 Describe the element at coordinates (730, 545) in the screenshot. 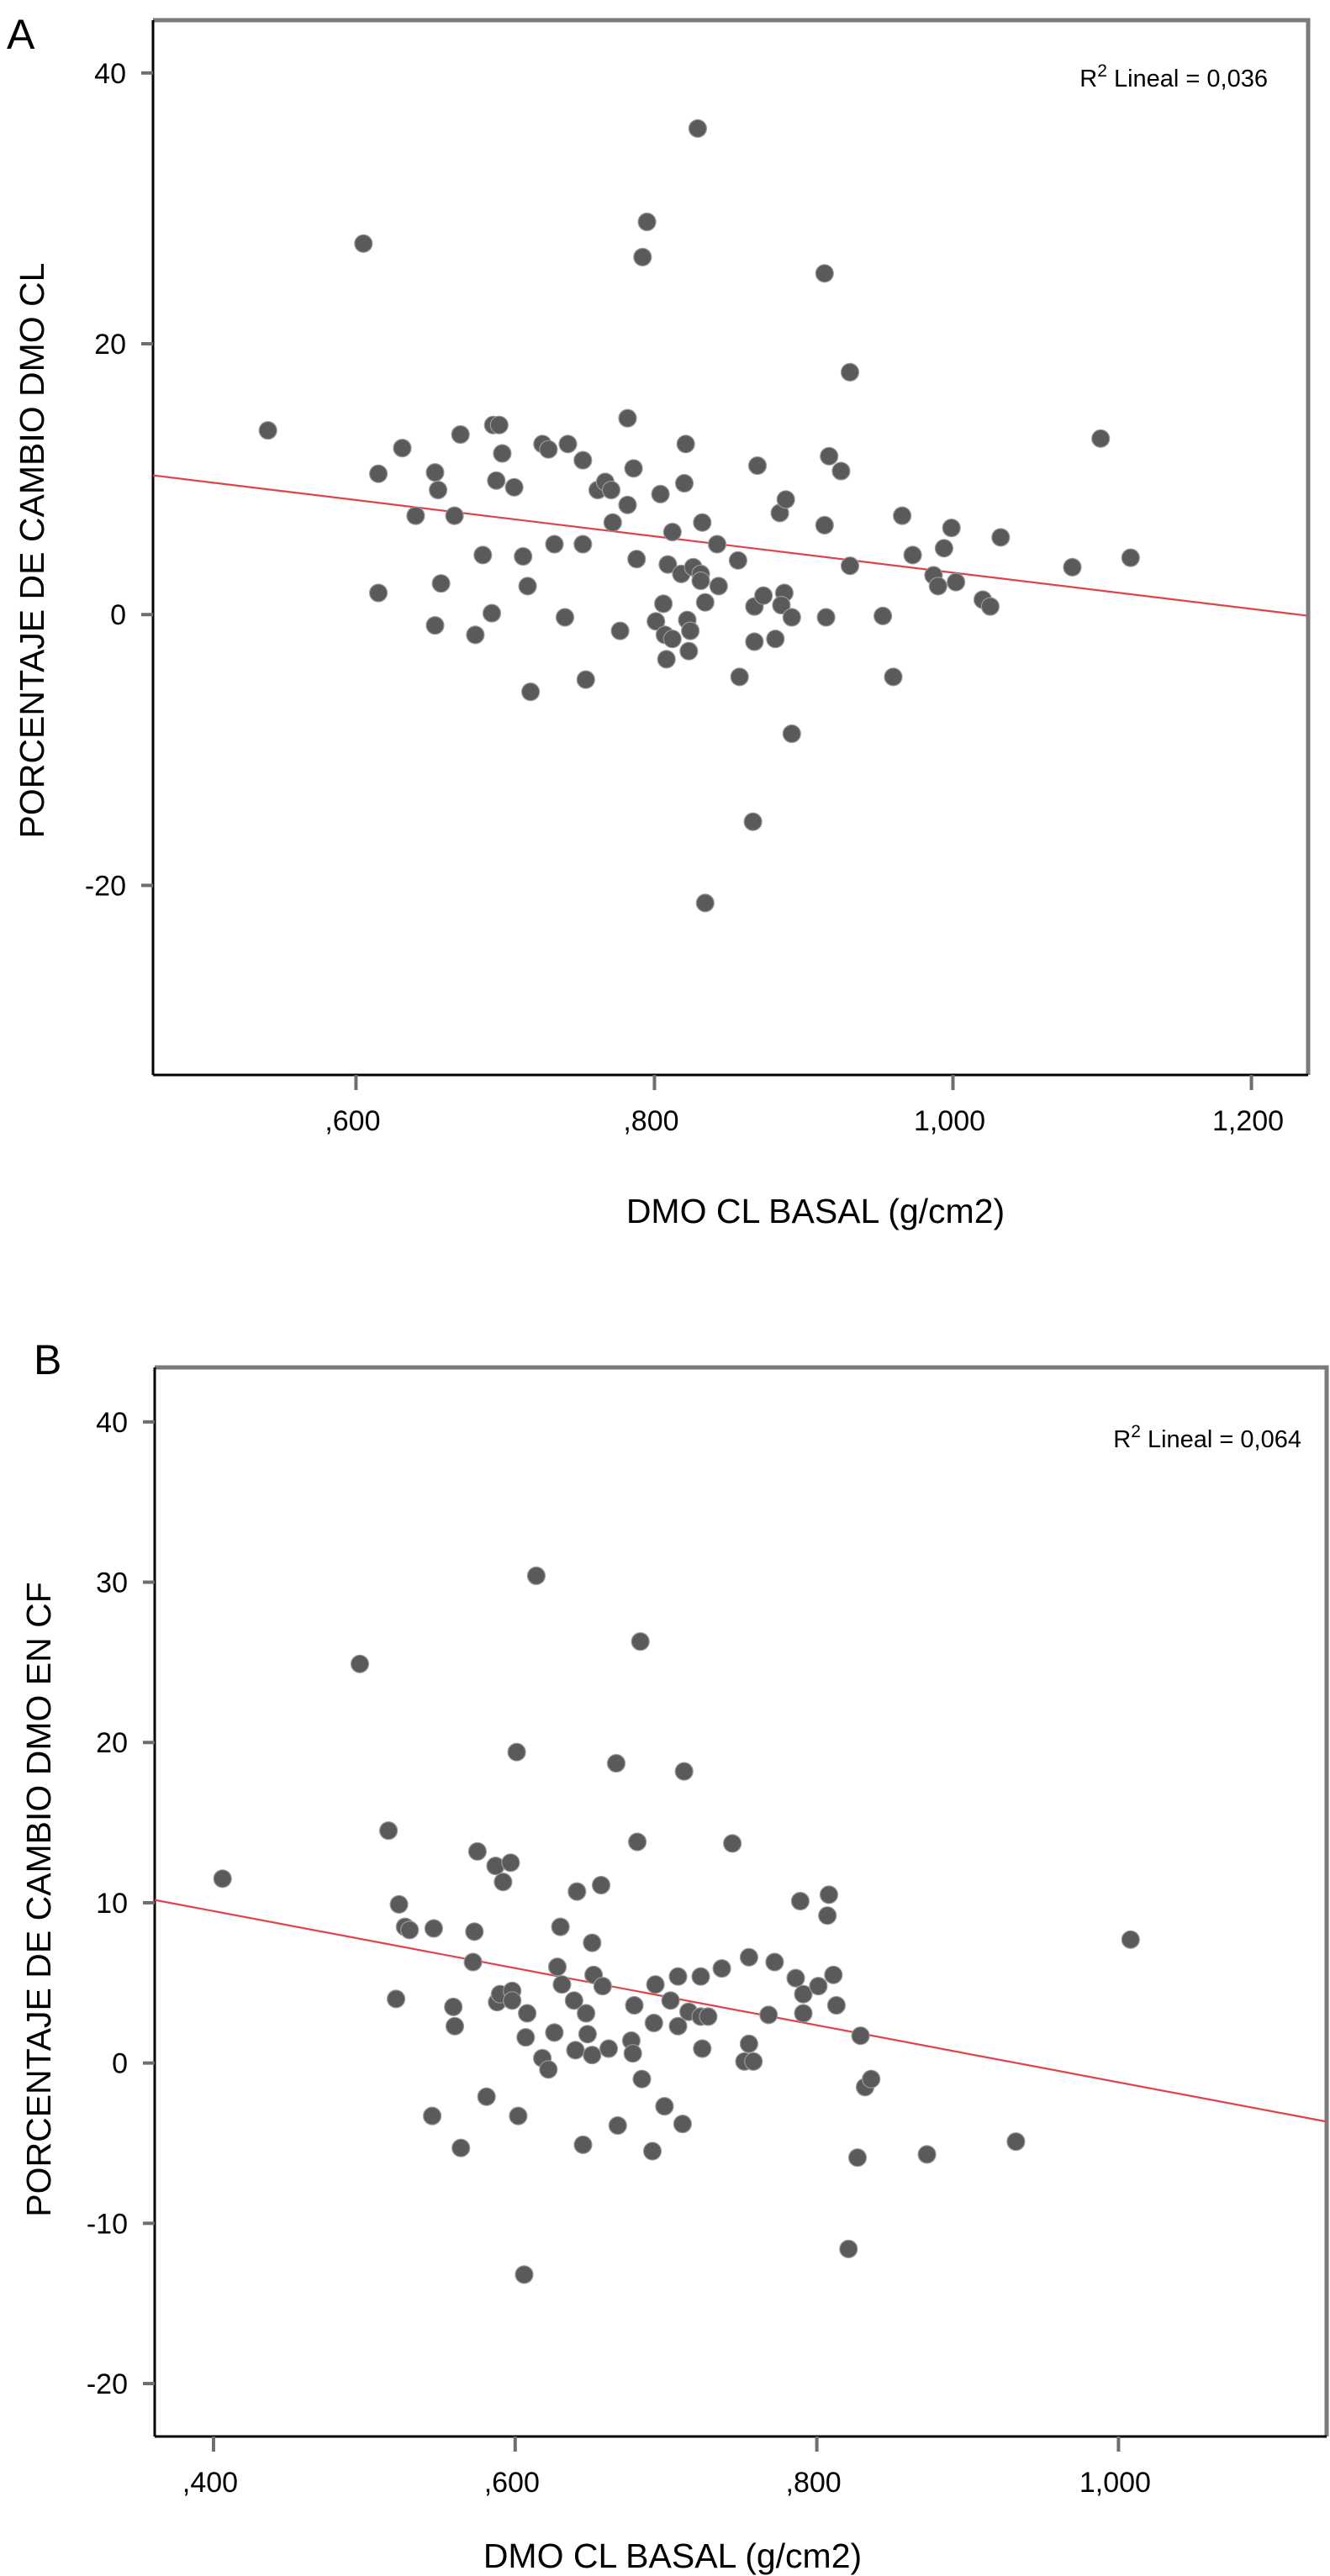

I see `fit-layer-a` at that location.